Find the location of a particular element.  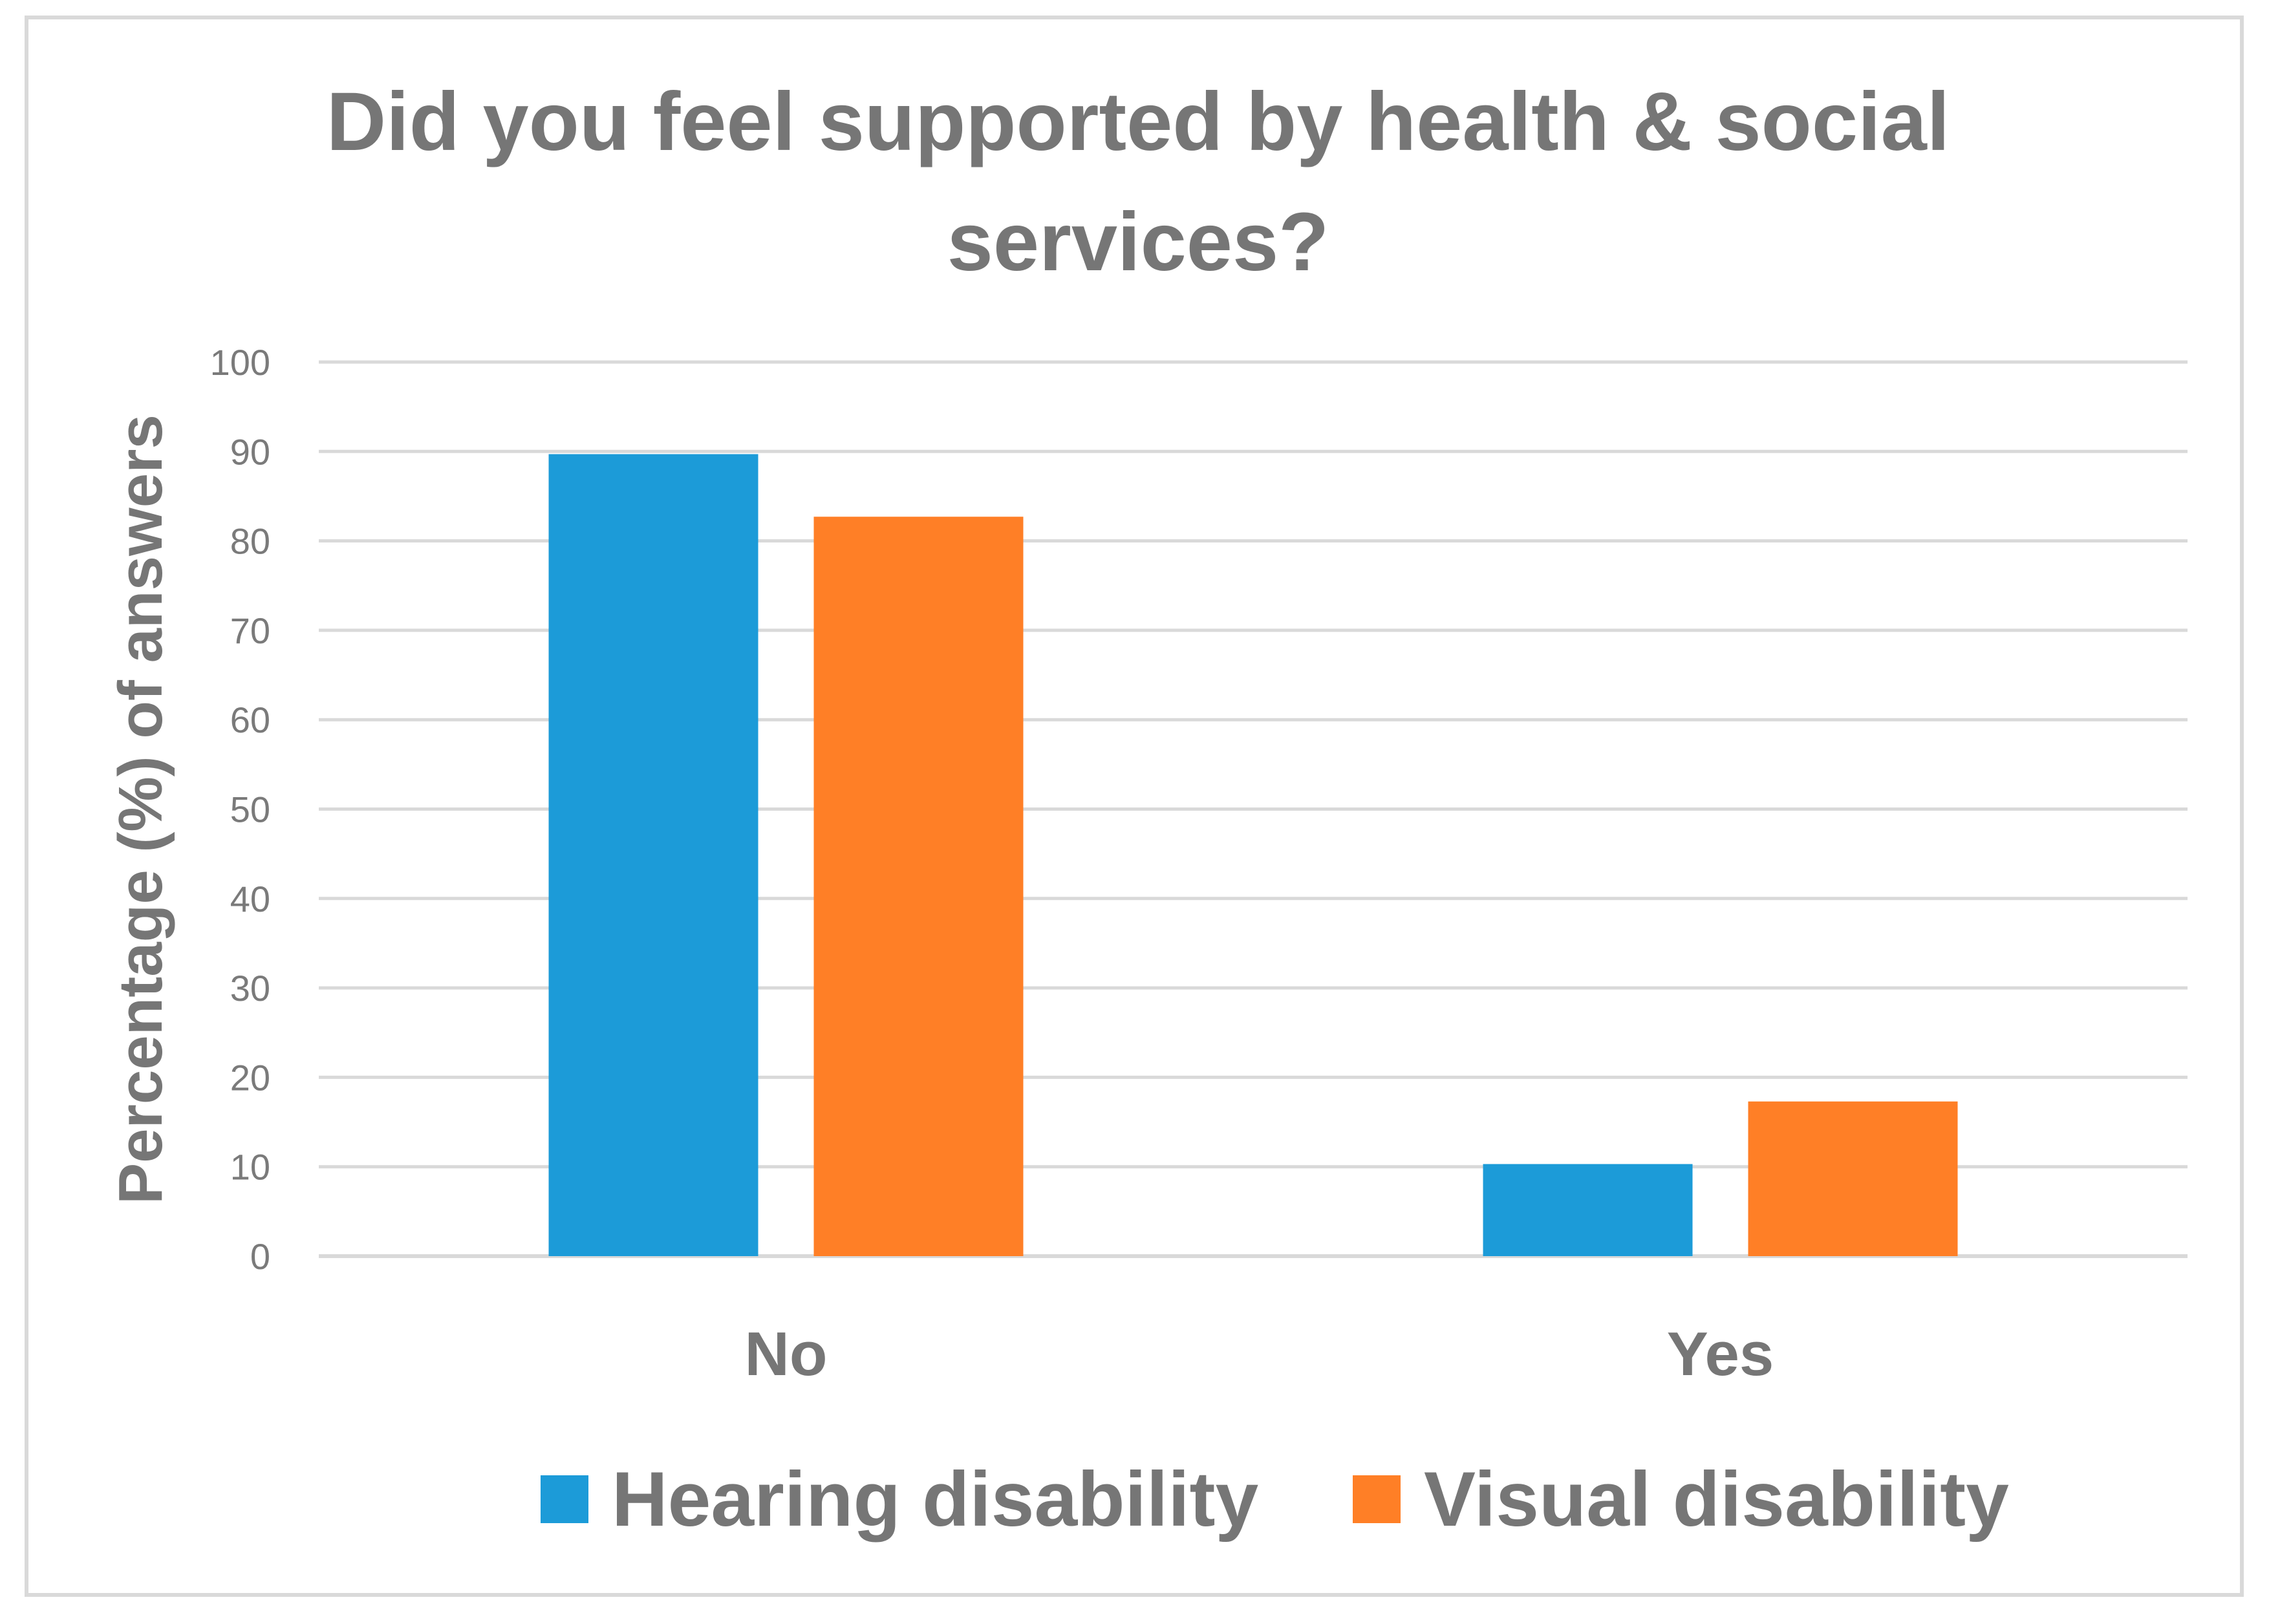

x-axis-categories: No Yes is located at coordinates (1259, 1354).